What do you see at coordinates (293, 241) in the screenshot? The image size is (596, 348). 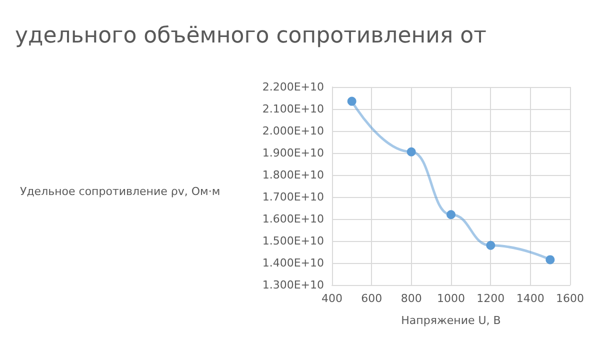 I see `y-tick-label: 1.500E+10` at bounding box center [293, 241].